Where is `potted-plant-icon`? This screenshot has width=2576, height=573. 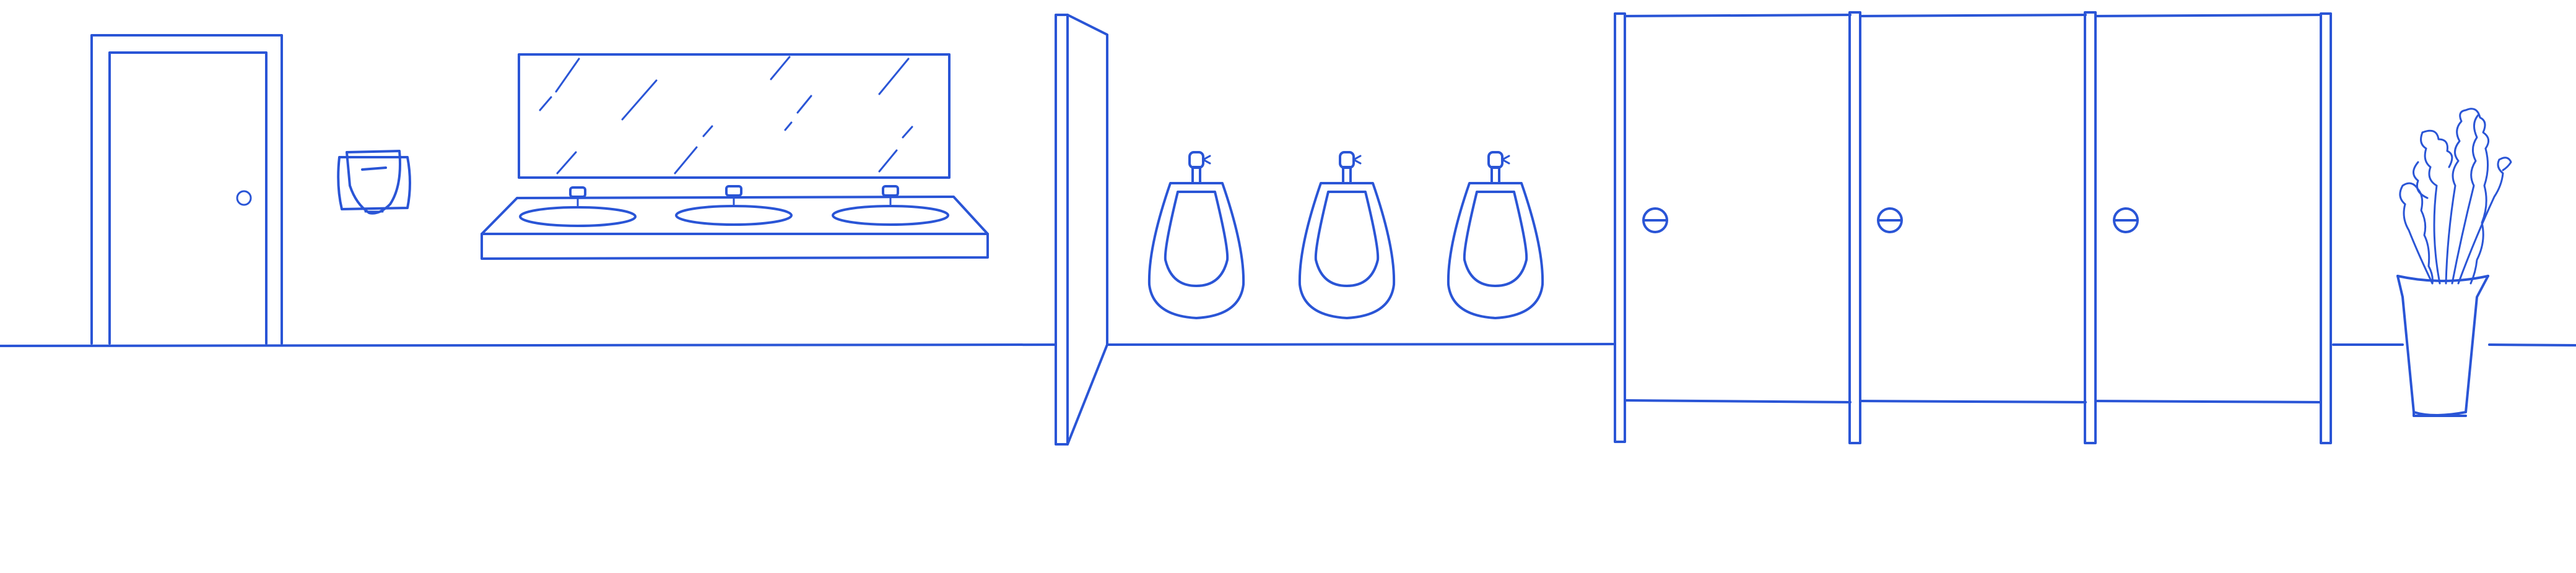
potted-plant-icon is located at coordinates (2454, 262).